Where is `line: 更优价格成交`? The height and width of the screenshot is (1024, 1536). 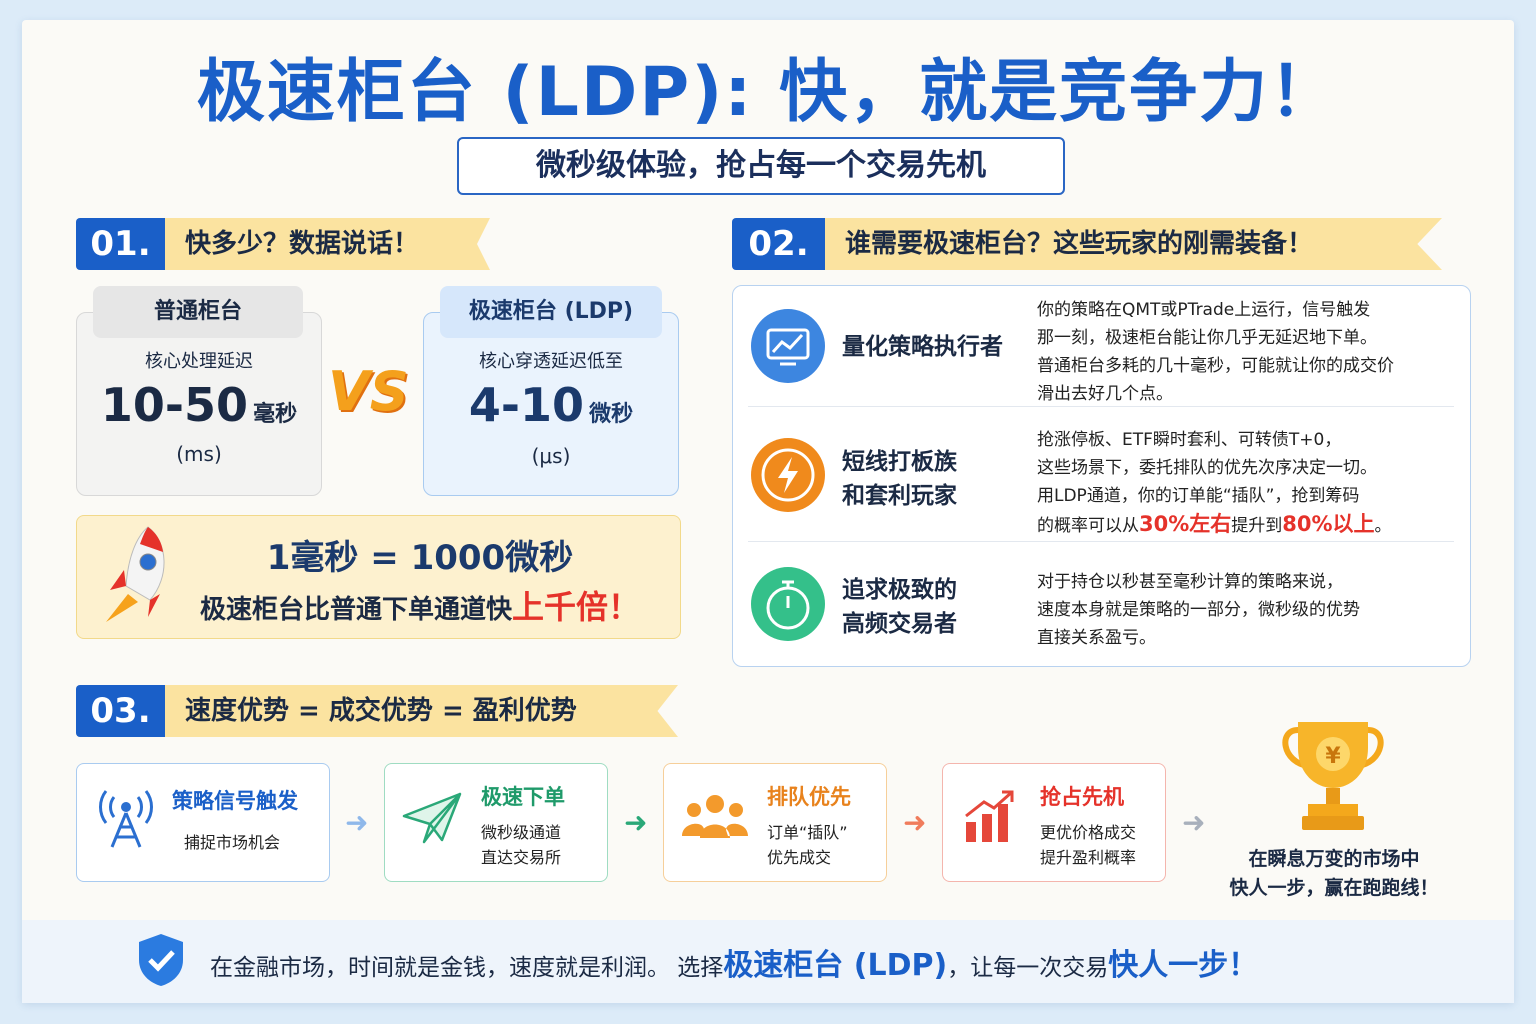 line: 更优价格成交 is located at coordinates (1088, 832).